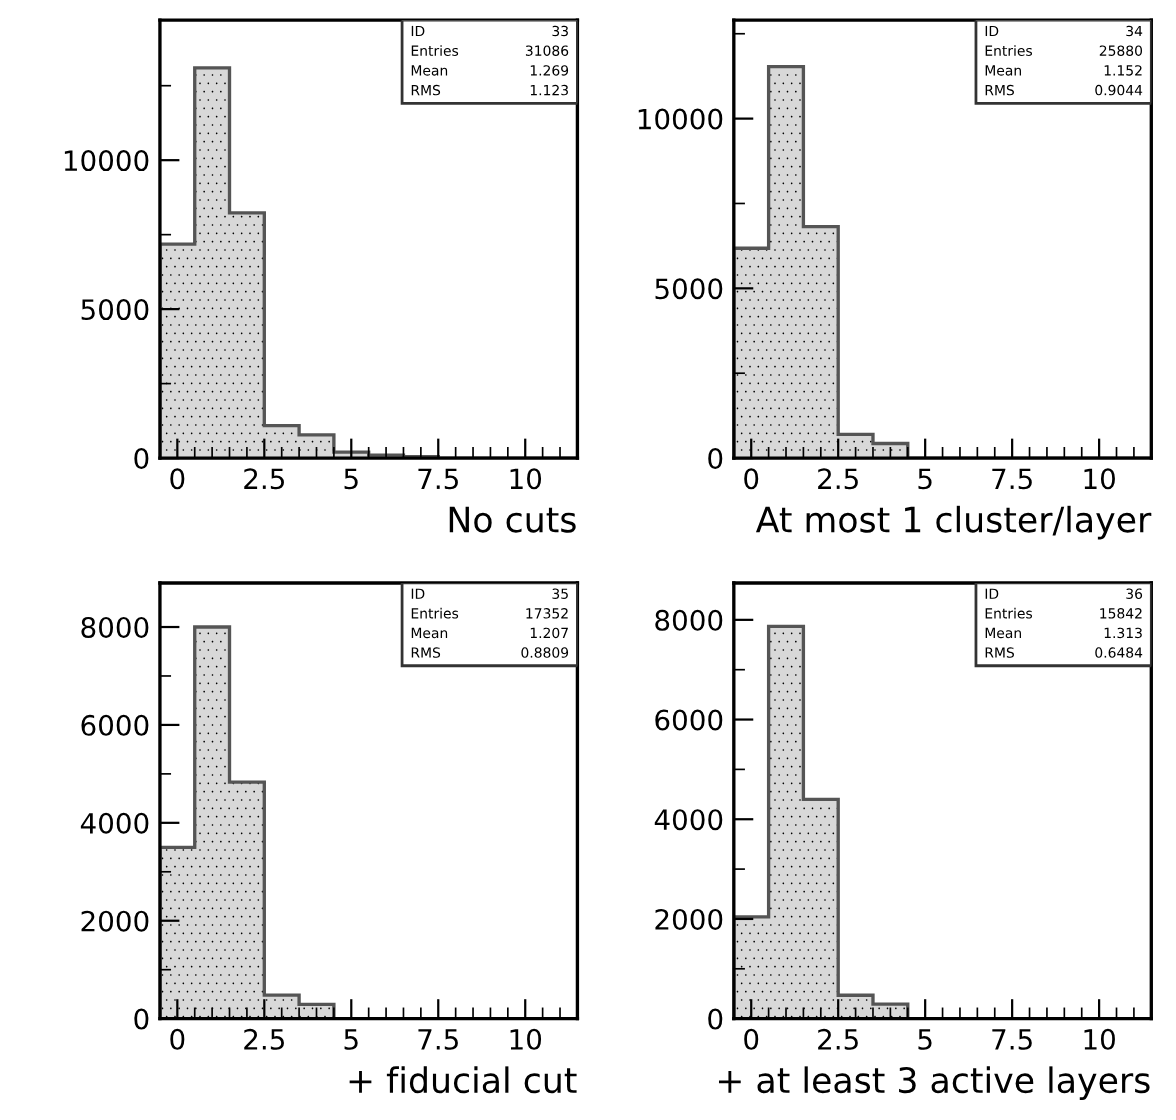 This screenshot has height=1120, width=1176. I want to click on x-axis-title: At most 1 cluster/layer, so click(953, 522).